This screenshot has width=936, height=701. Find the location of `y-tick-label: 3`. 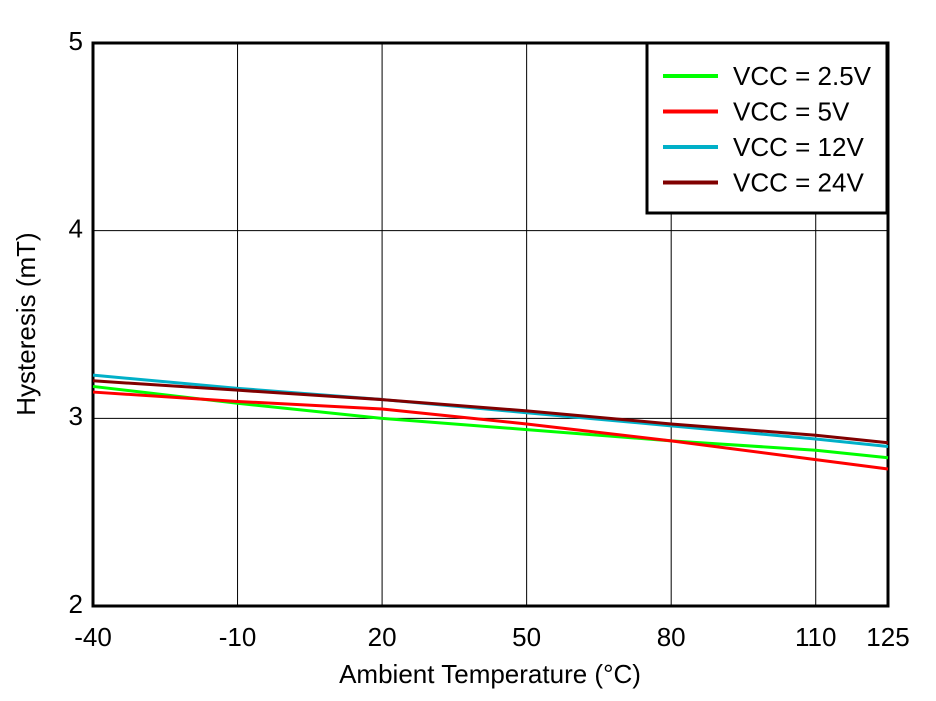

y-tick-label: 3 is located at coordinates (76, 416).